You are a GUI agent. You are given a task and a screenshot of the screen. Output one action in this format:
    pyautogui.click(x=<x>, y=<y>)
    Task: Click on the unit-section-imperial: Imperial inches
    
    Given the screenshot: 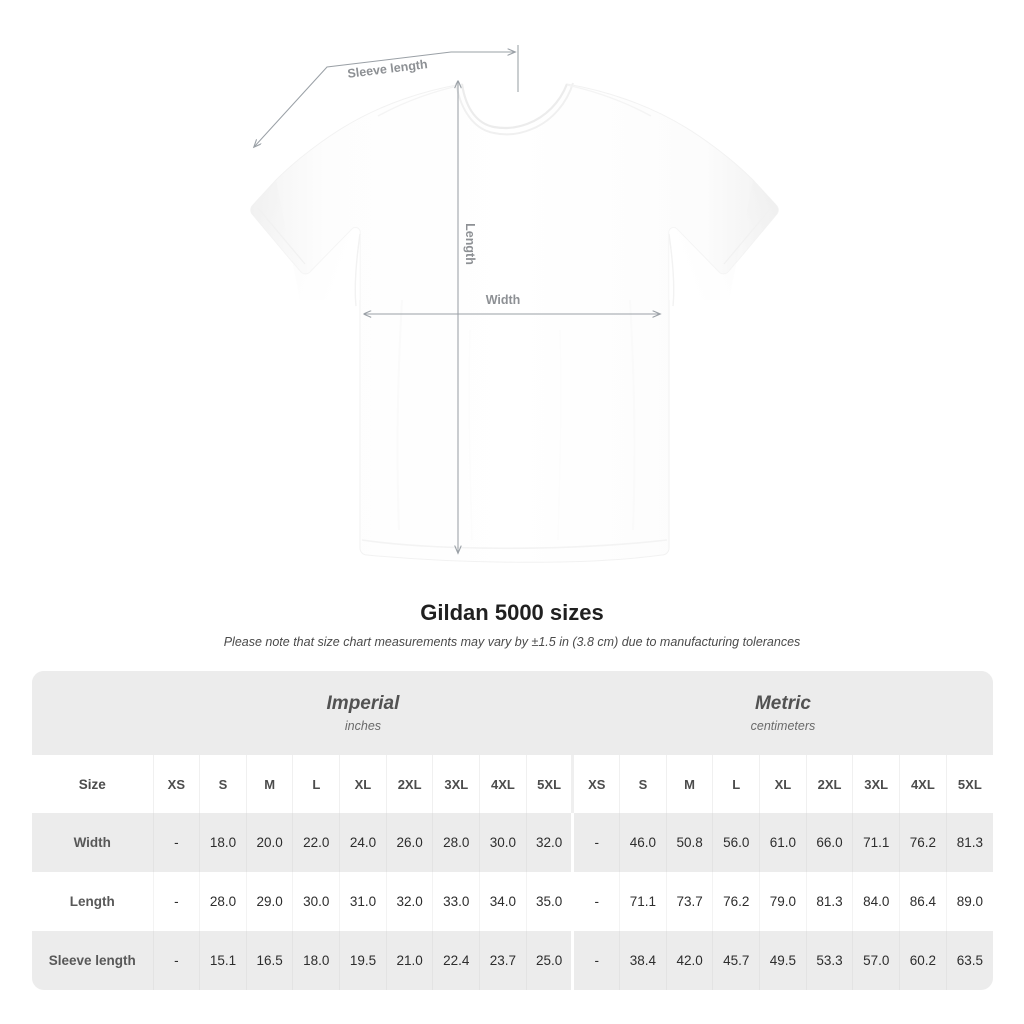 What is the action you would take?
    pyautogui.click(x=363, y=713)
    